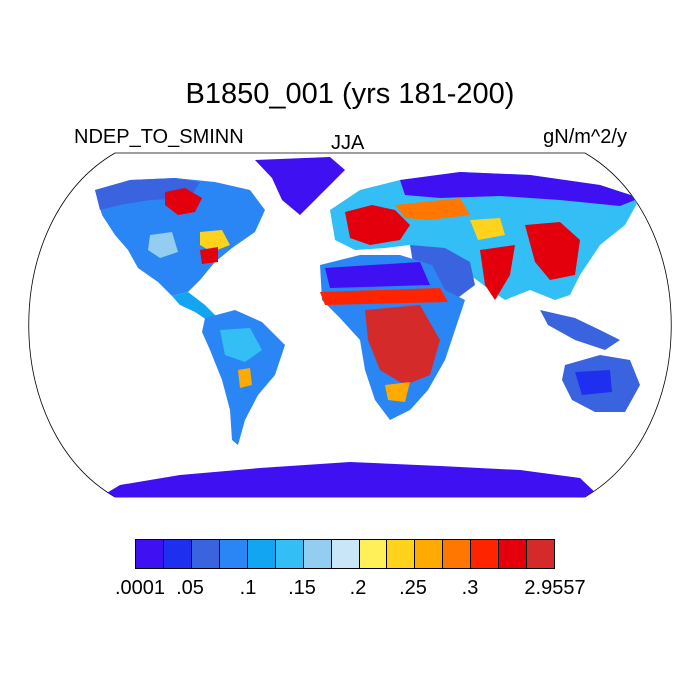  I want to click on colorbar-tick-label: .0001, so click(140, 588).